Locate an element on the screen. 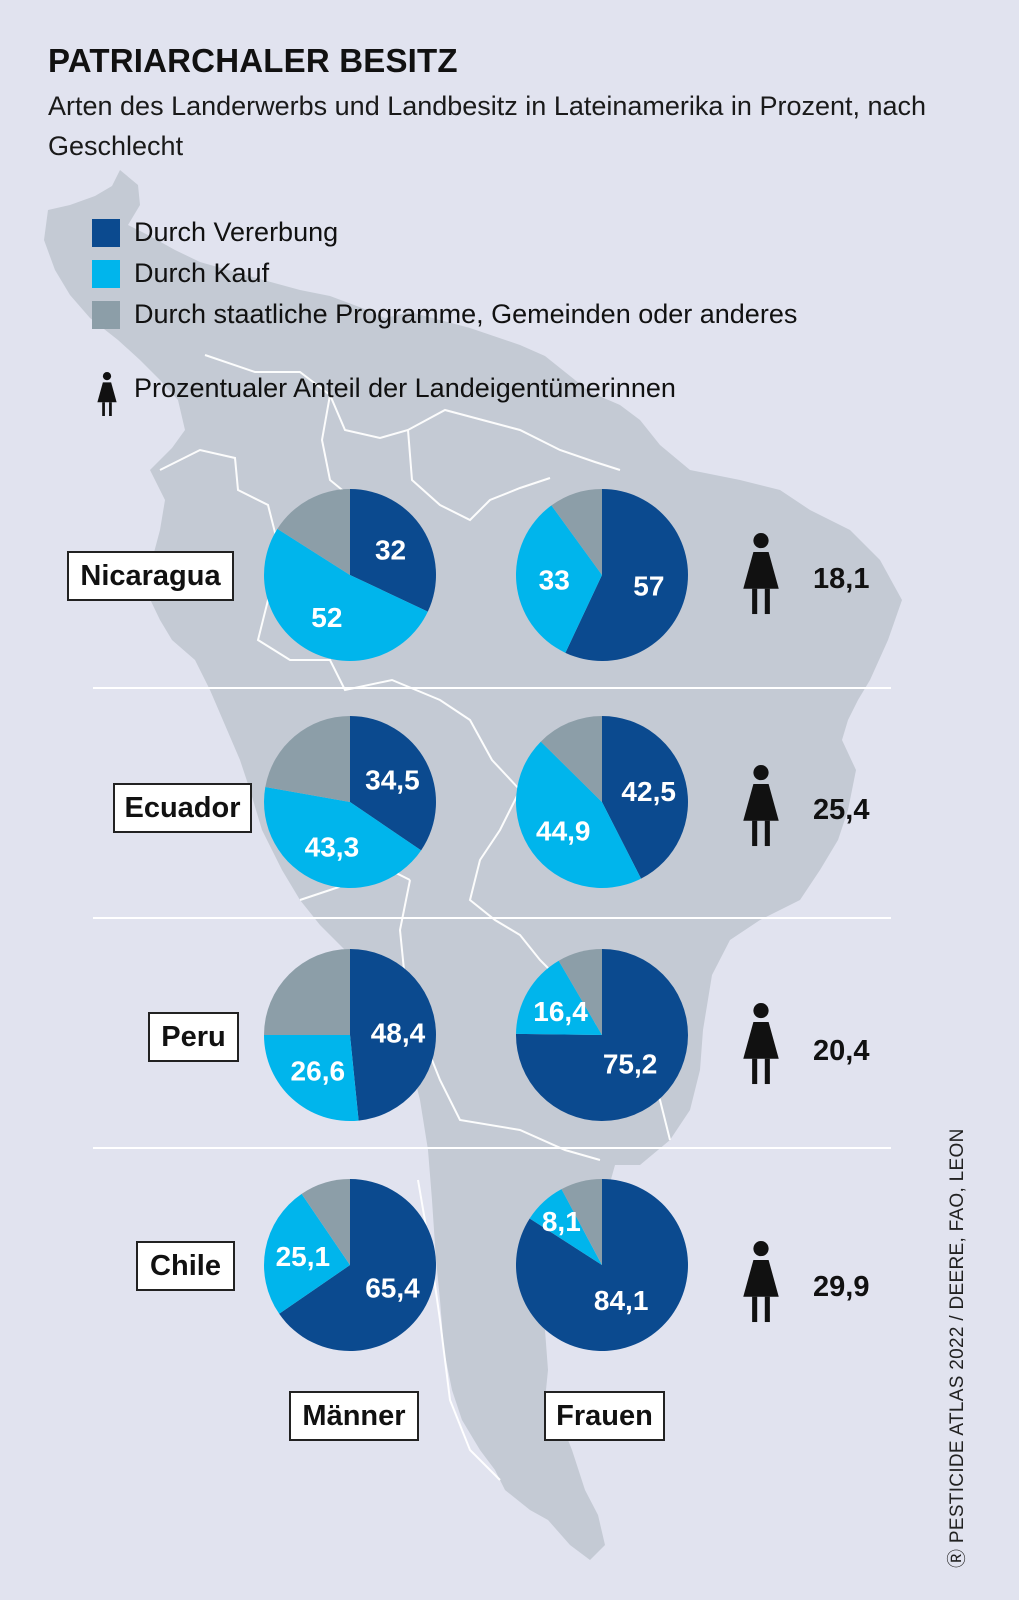  pie-label-nicaragua-men-inheritance: 32 is located at coordinates (390, 549).